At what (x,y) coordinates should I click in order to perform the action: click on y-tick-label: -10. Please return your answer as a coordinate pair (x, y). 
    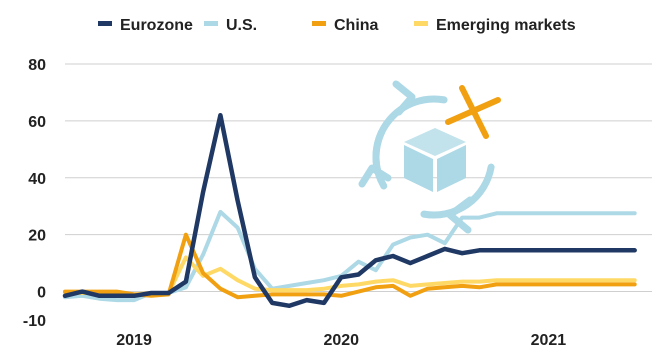
    Looking at the image, I should click on (34, 321).